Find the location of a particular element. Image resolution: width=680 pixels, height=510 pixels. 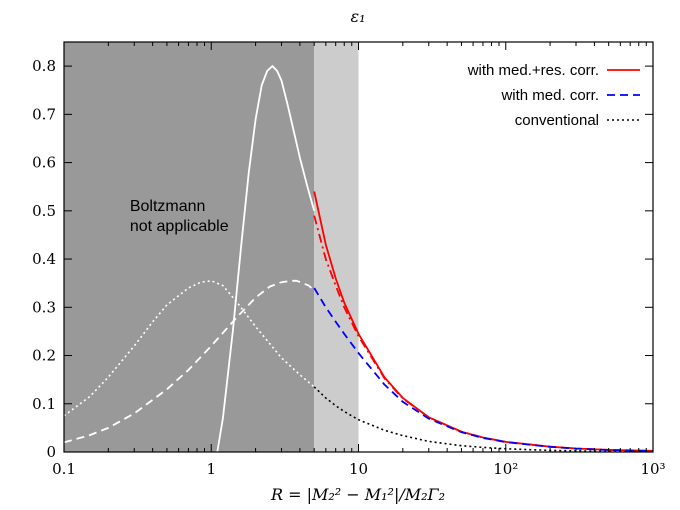

x-tick-label: 1 is located at coordinates (211, 469).